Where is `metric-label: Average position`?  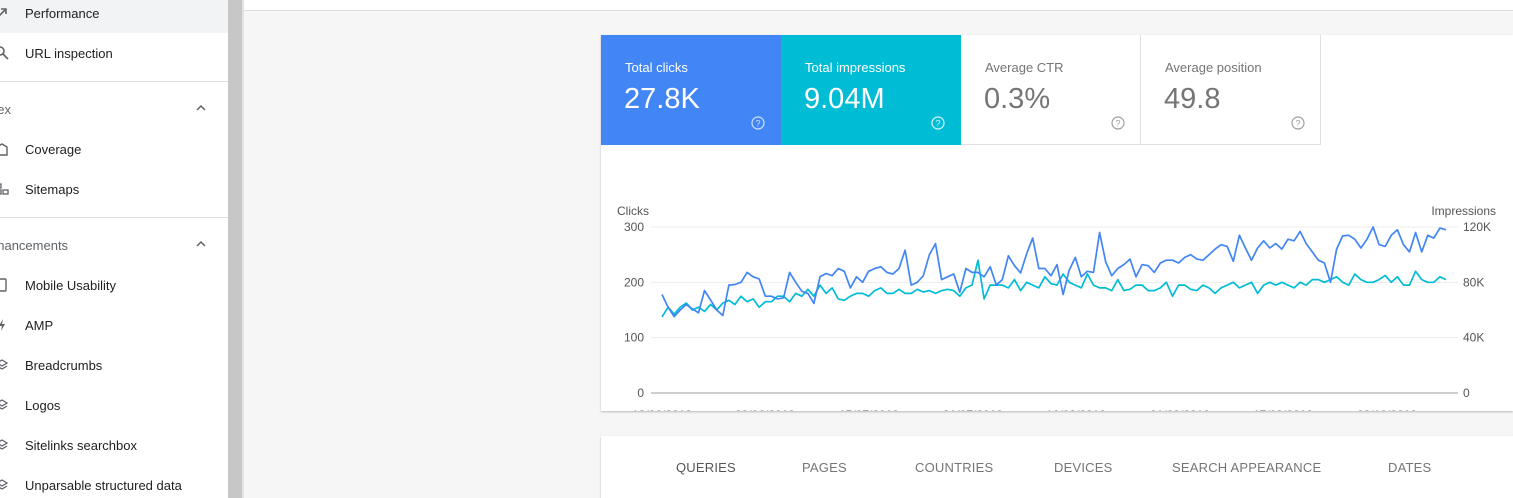
metric-label: Average position is located at coordinates (1213, 67).